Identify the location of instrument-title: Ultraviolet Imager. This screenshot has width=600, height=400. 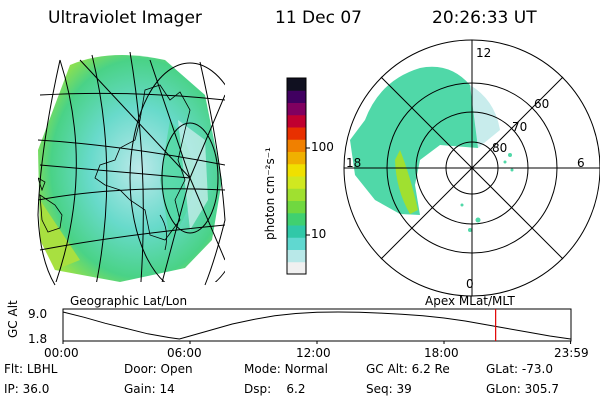
(125, 18).